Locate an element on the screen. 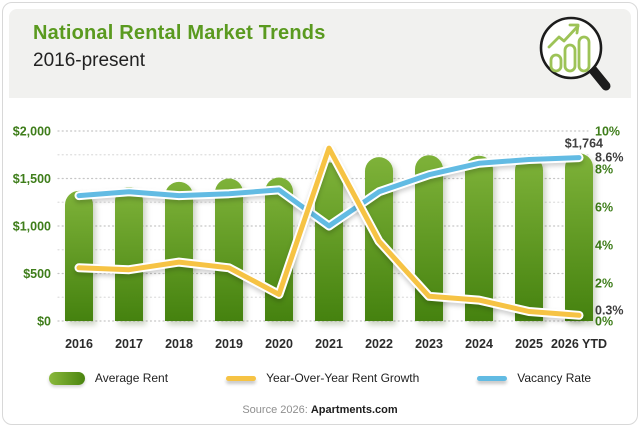  svg-text: 2023 is located at coordinates (429, 344).